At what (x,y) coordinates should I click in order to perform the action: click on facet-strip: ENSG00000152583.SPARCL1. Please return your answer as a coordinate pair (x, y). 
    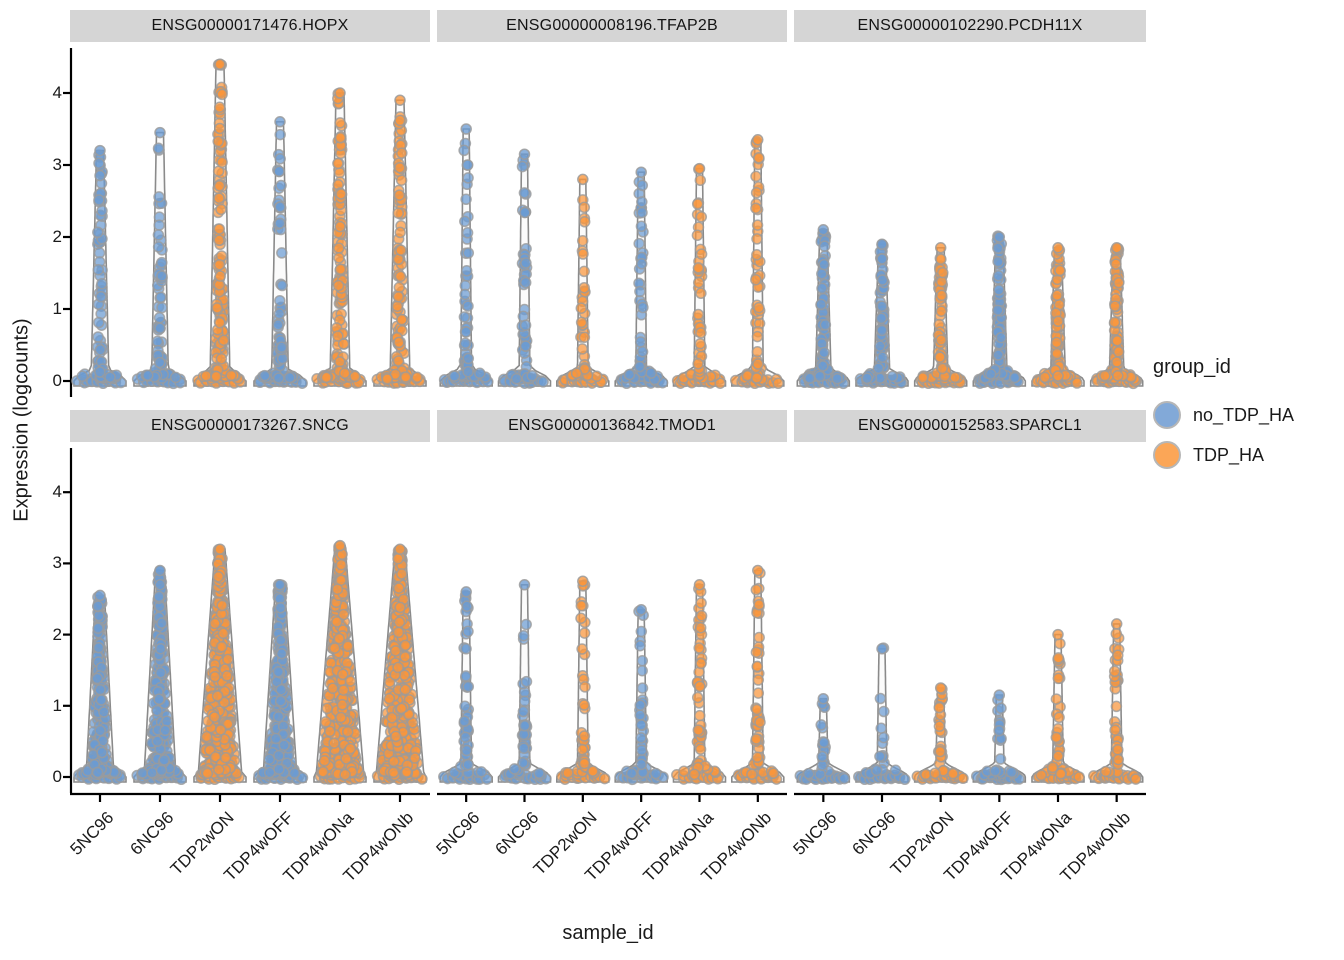
    Looking at the image, I should click on (970, 426).